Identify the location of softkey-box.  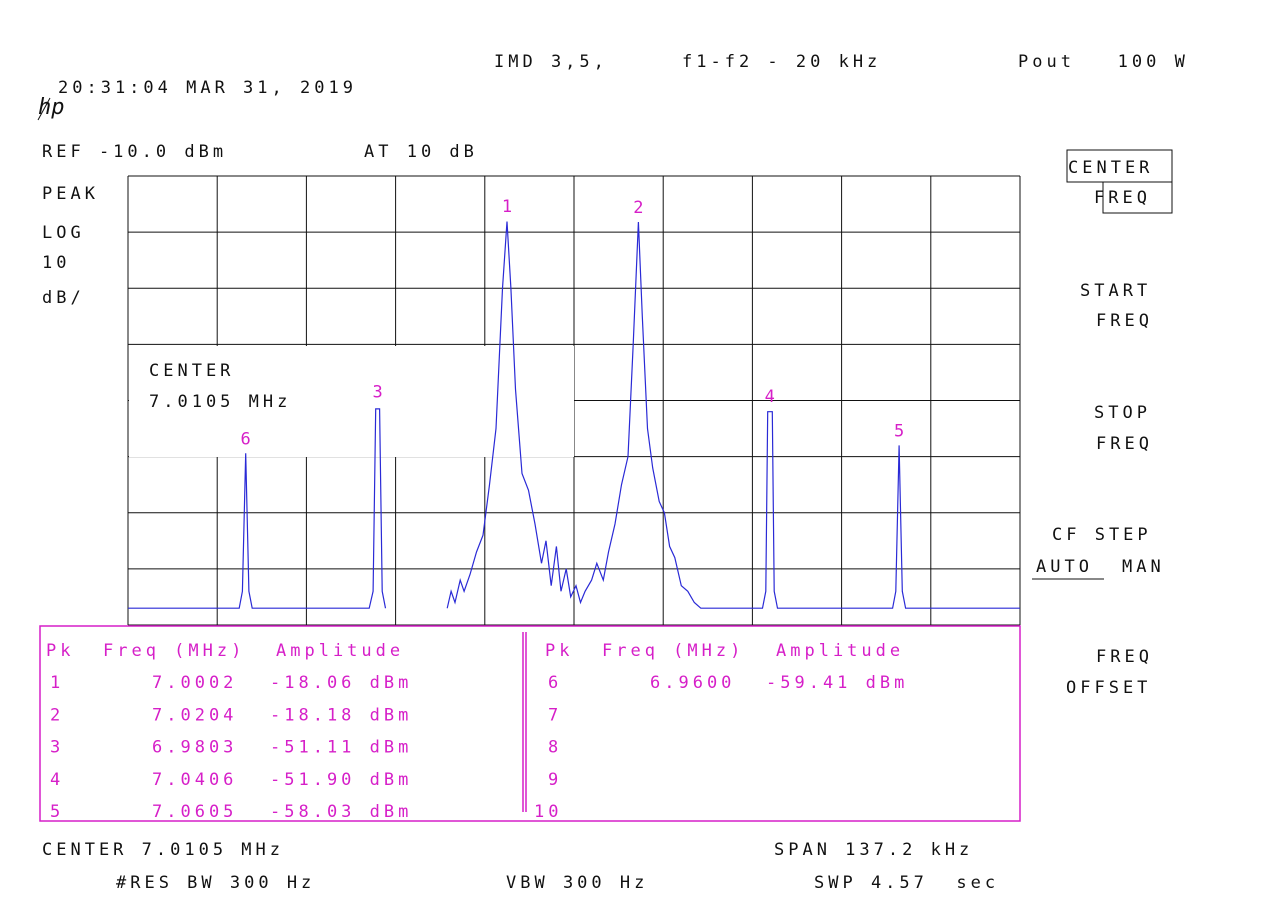
(1137, 197).